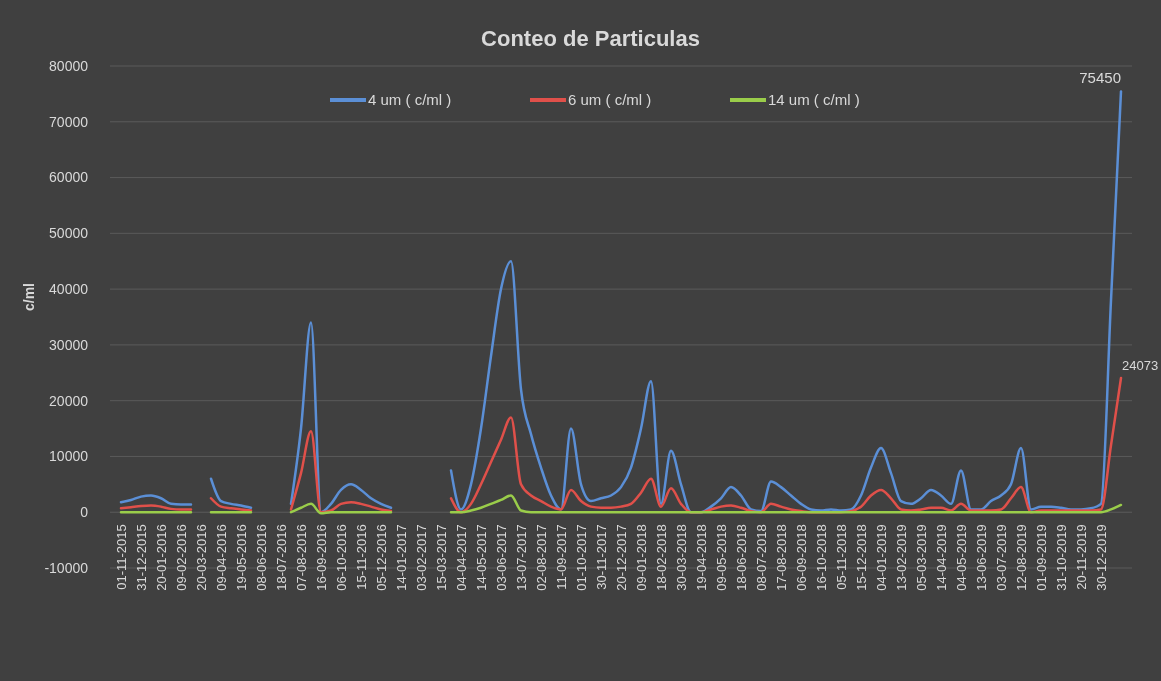  What do you see at coordinates (901, 557) in the screenshot?
I see `x-tick-label: 13-02-2019` at bounding box center [901, 557].